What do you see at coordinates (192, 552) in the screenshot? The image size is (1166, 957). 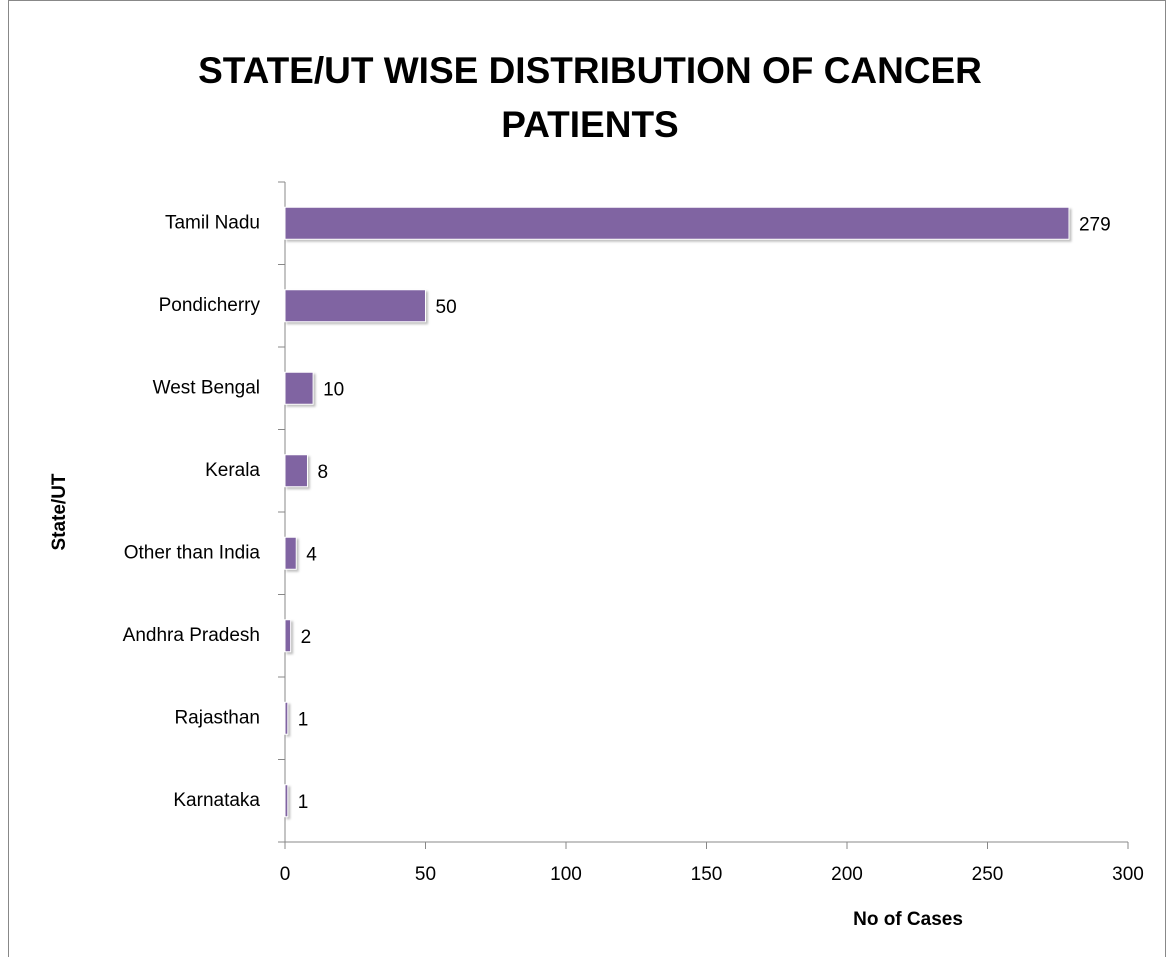 I see `y-tick-label: Other than India` at bounding box center [192, 552].